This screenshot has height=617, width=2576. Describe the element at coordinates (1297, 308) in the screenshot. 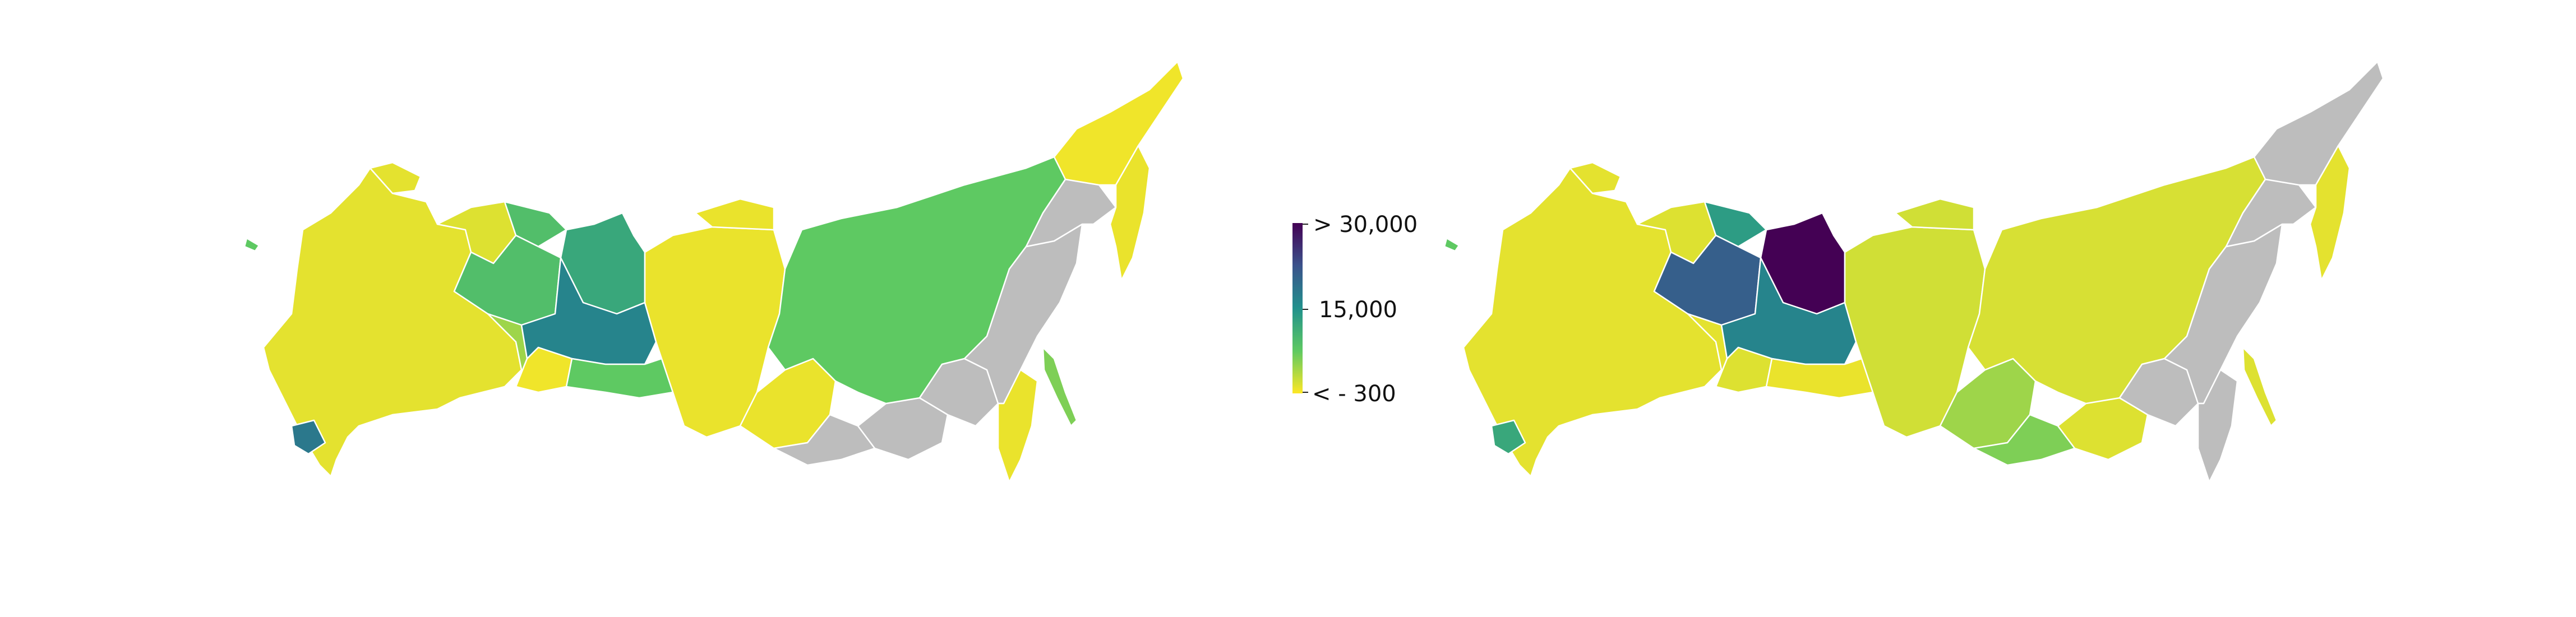

I see `colorbar-gradient` at that location.